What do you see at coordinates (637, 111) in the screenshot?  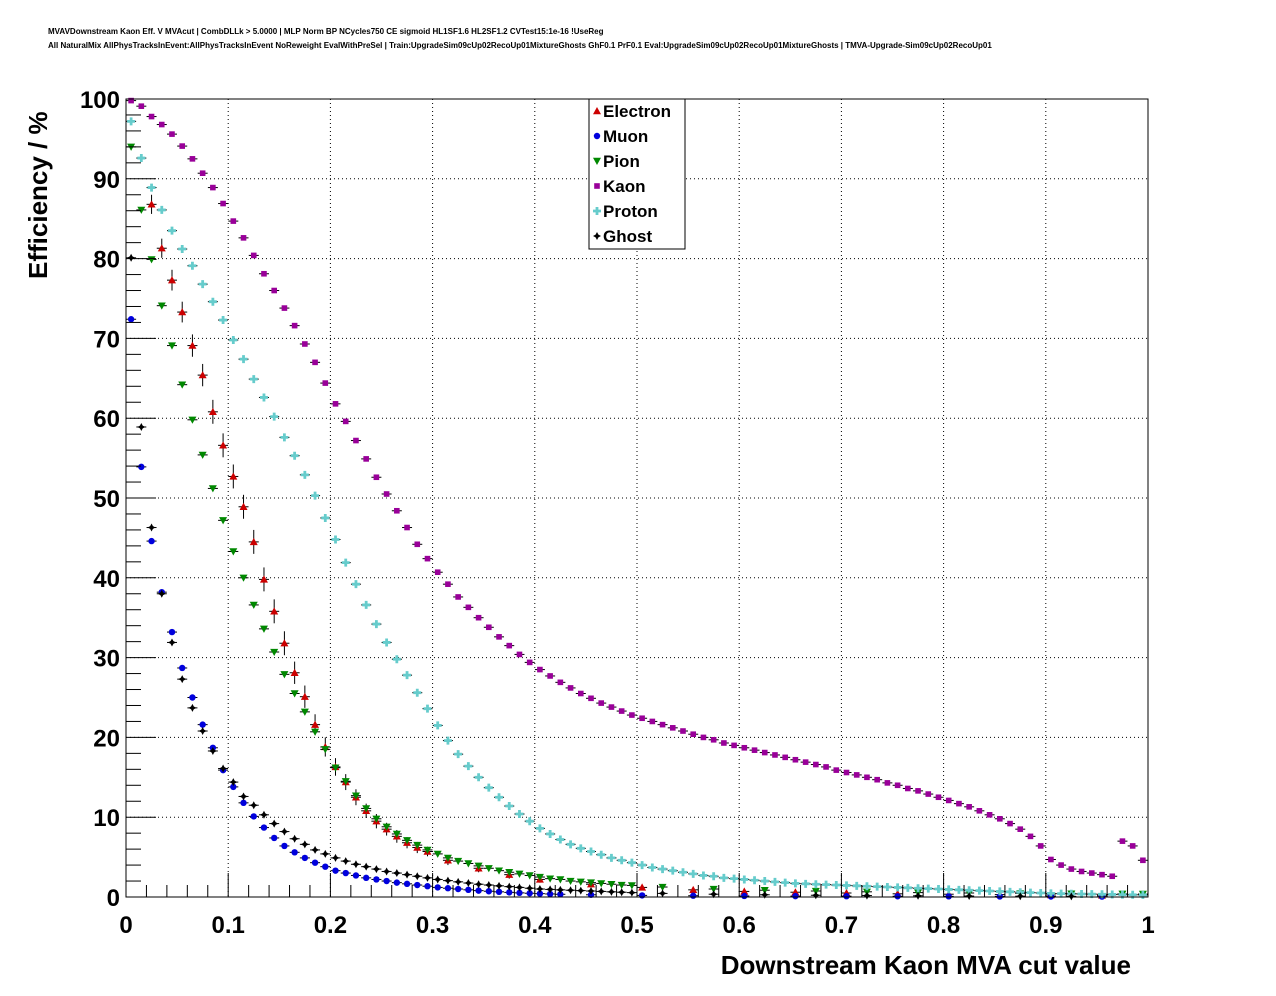 I see `legend-label-electron: Electron` at bounding box center [637, 111].